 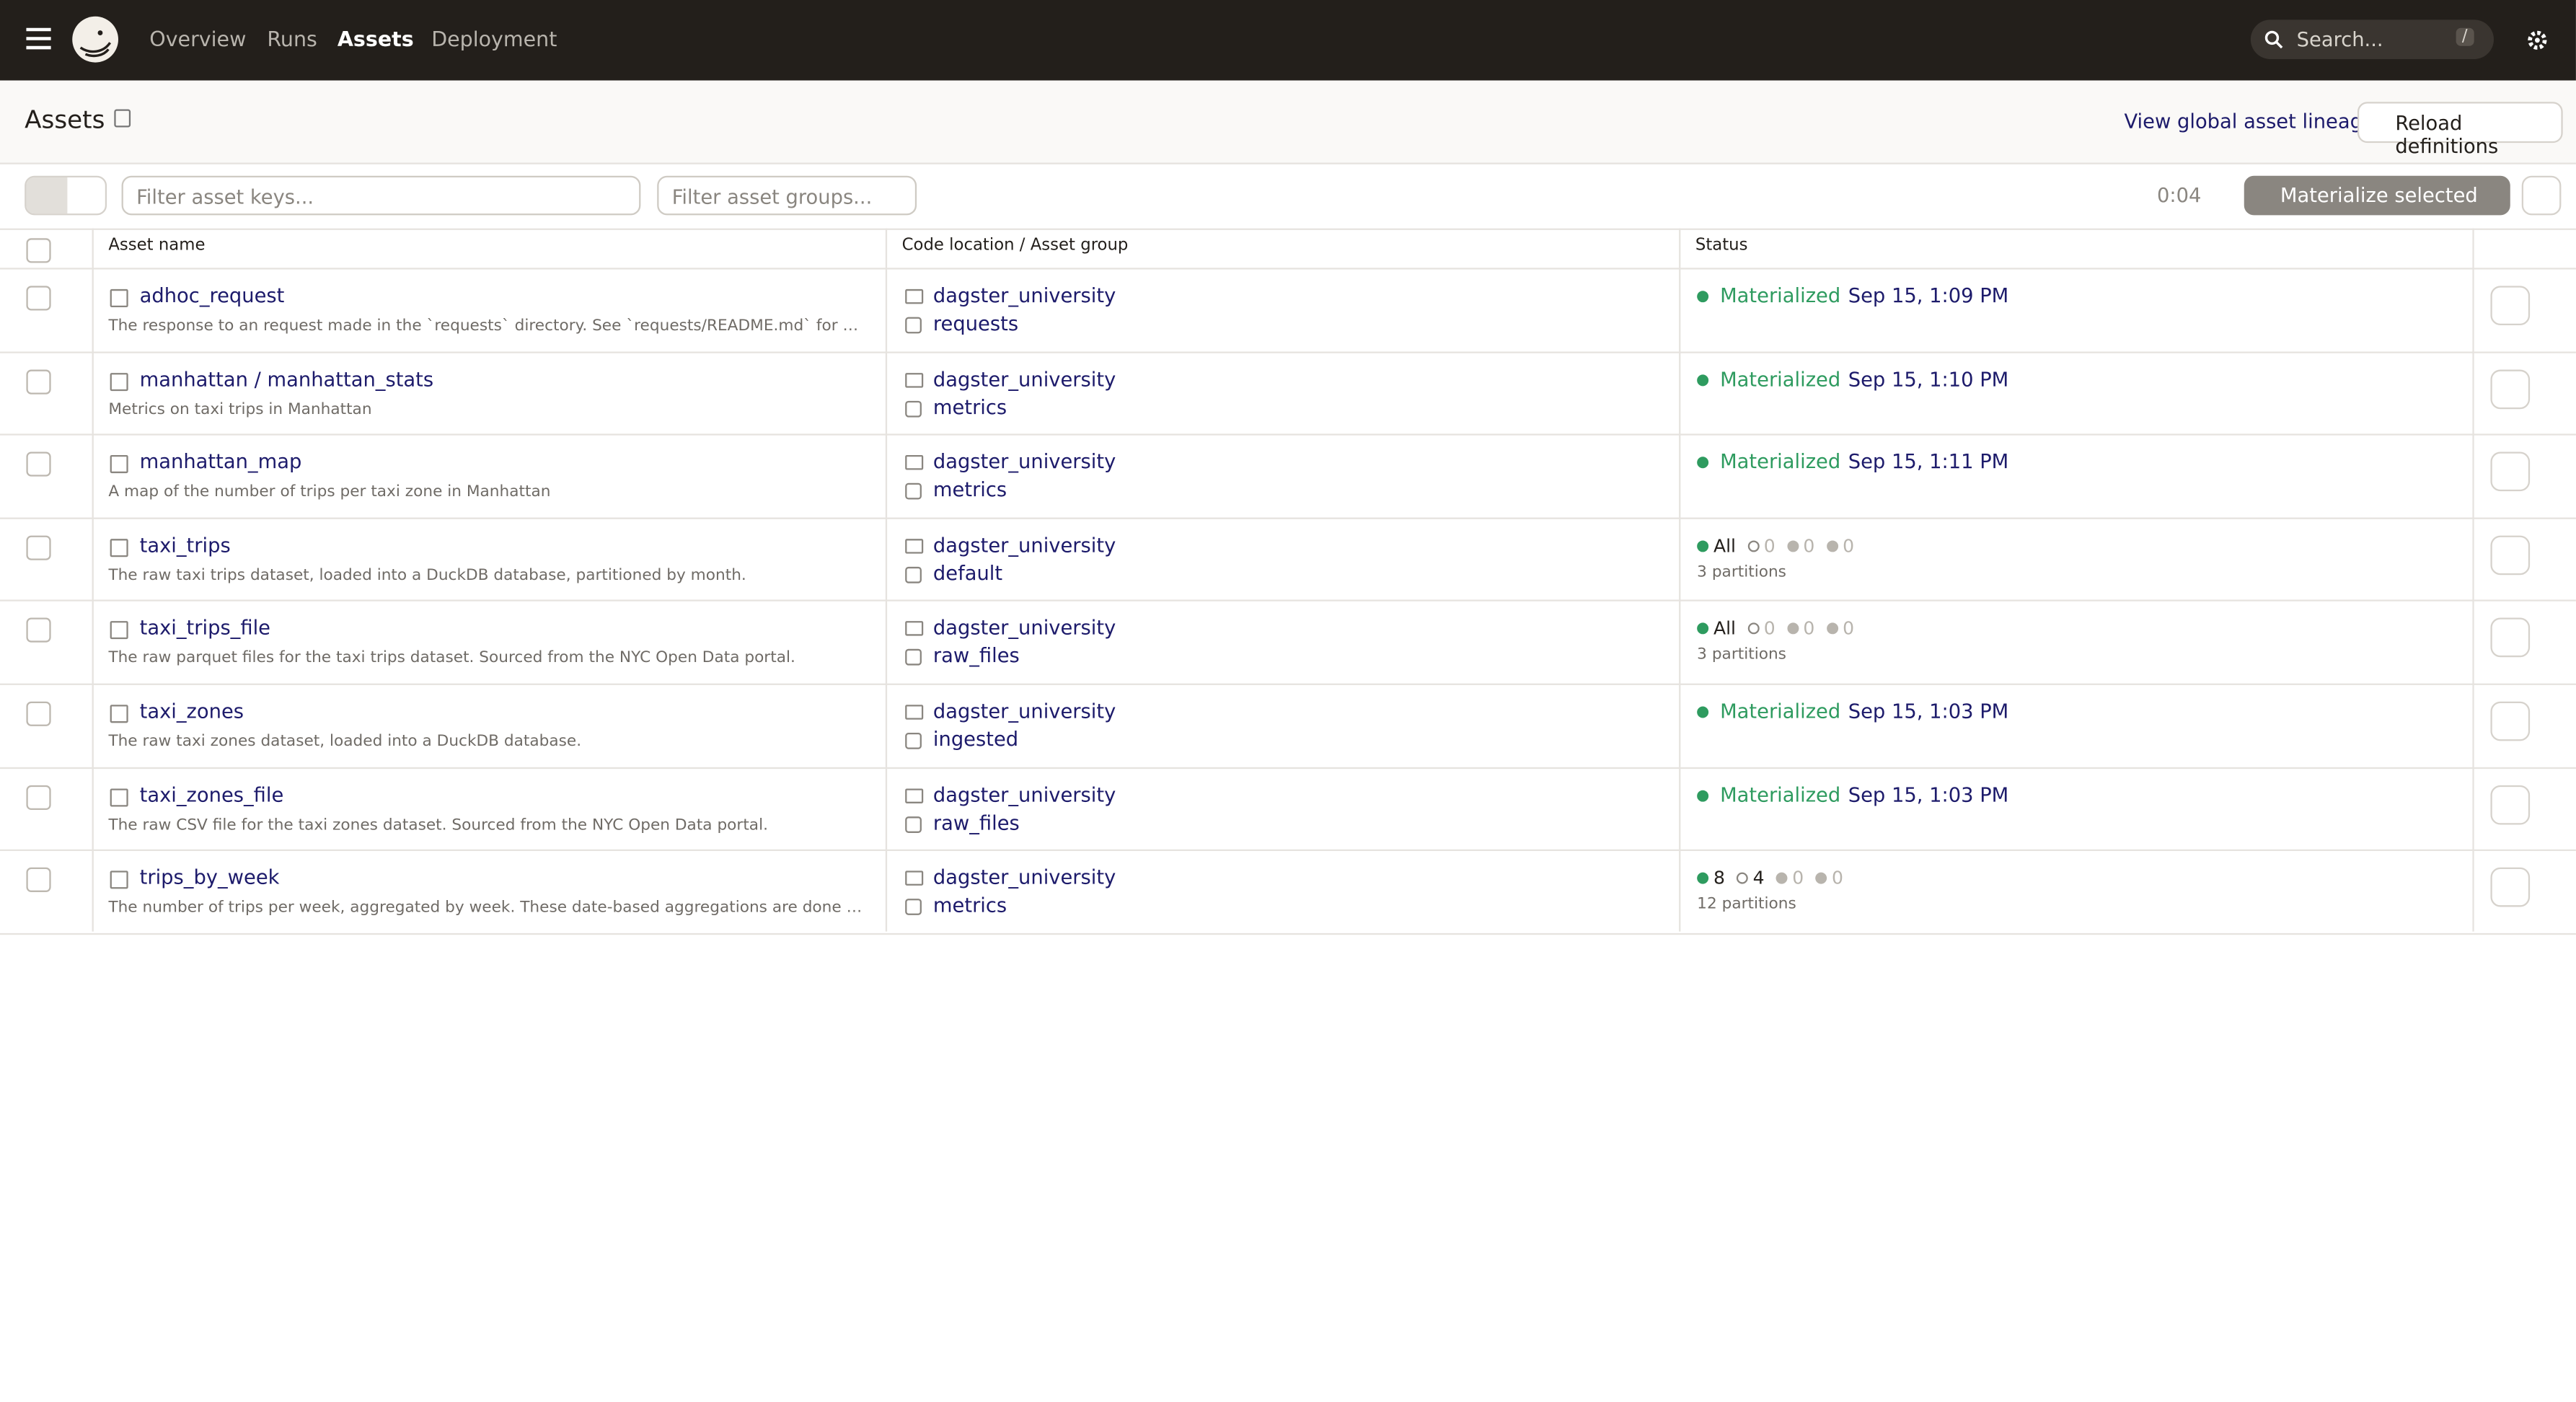 I want to click on copy-icon, so click(x=122, y=118).